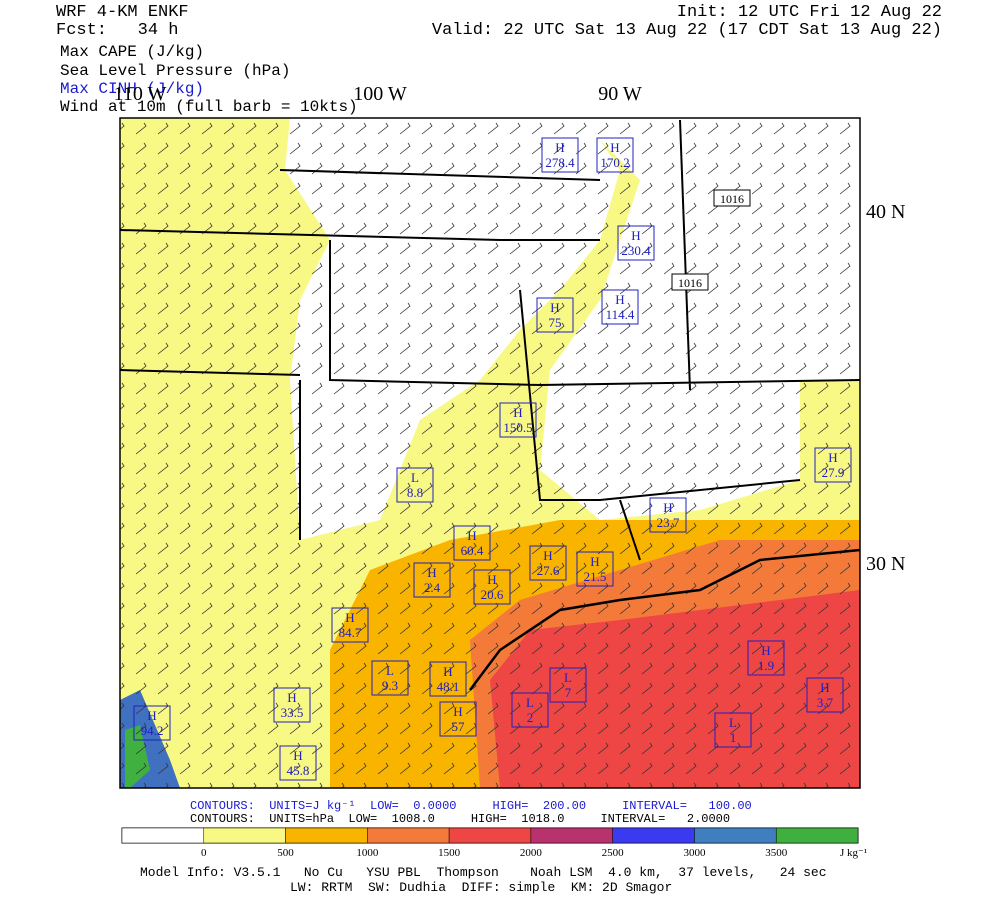 Image resolution: width=1000 pixels, height=900 pixels. I want to click on colorbar-label: 3500, so click(776, 853).